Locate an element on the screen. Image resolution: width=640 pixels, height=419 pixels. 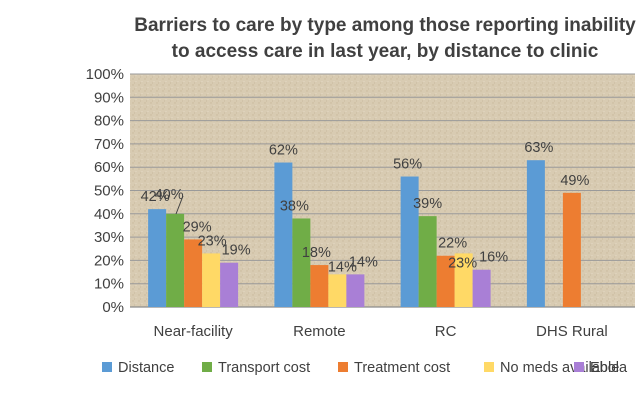
bar-treatment-cost-dhs-rural is located at coordinates (571, 249).